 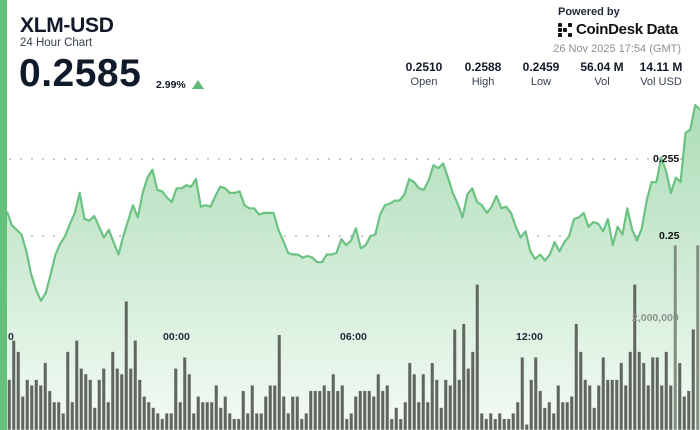 What do you see at coordinates (424, 67) in the screenshot?
I see `stat-value: 0.2510` at bounding box center [424, 67].